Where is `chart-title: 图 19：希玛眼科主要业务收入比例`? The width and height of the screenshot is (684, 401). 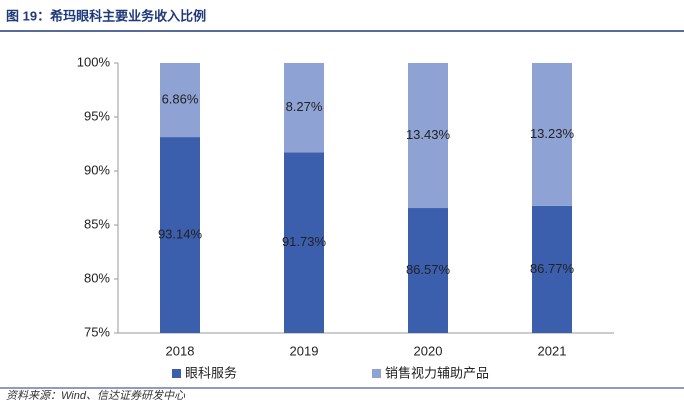 chart-title: 图 19：希玛眼科主要业务收入比例 is located at coordinates (106, 15).